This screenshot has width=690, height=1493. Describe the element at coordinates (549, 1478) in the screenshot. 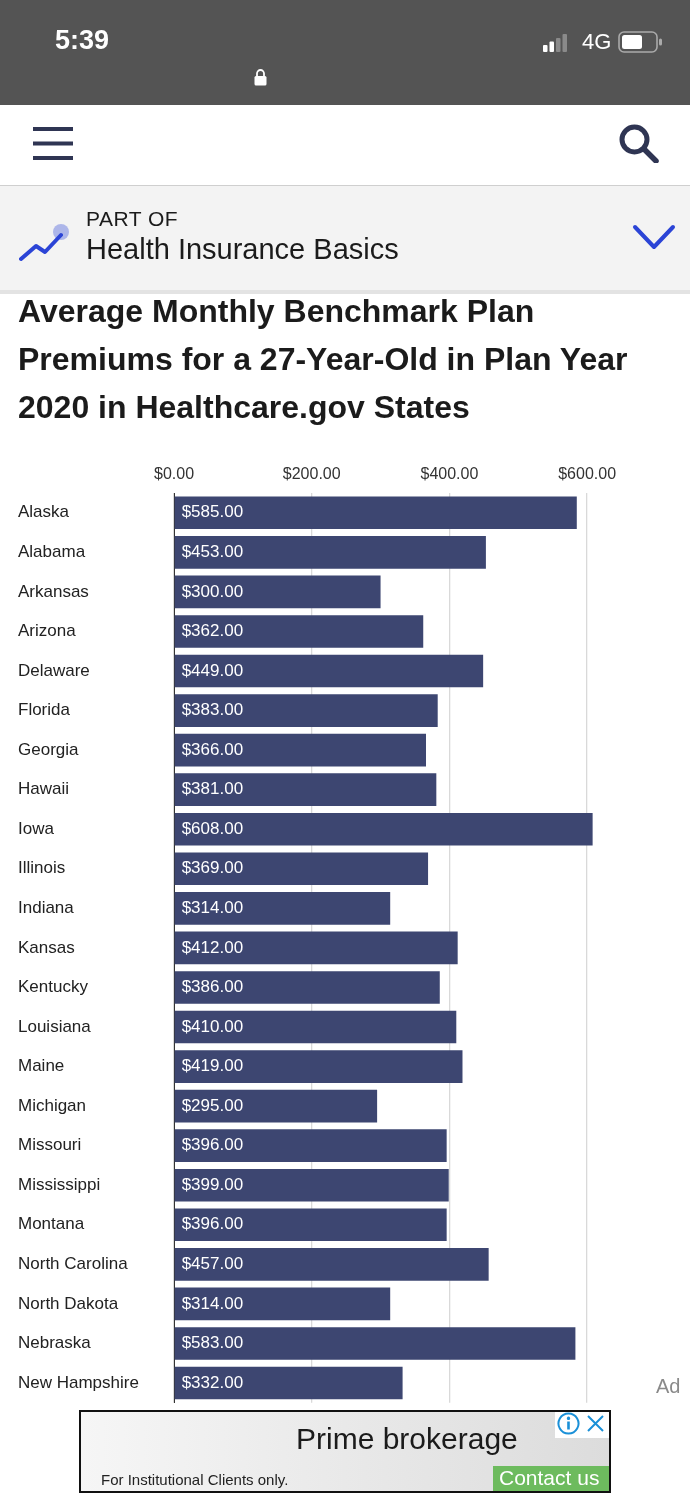

I see `text: Contact us` at that location.